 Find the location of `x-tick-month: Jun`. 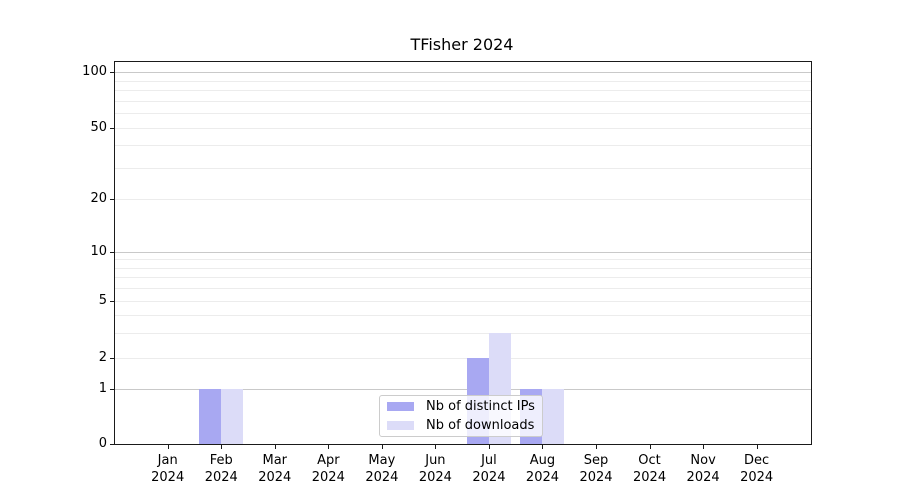

x-tick-month: Jun is located at coordinates (435, 460).